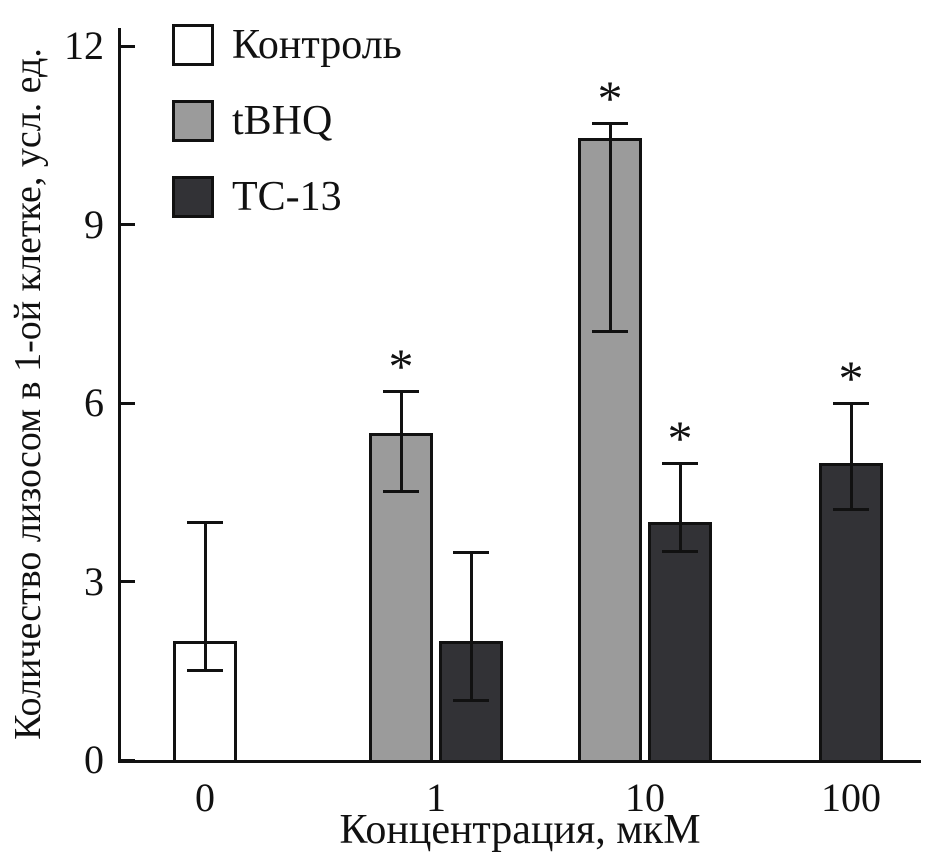 The height and width of the screenshot is (864, 935). What do you see at coordinates (193, 121) in the screenshot?
I see `legend-swatch-tbhq` at bounding box center [193, 121].